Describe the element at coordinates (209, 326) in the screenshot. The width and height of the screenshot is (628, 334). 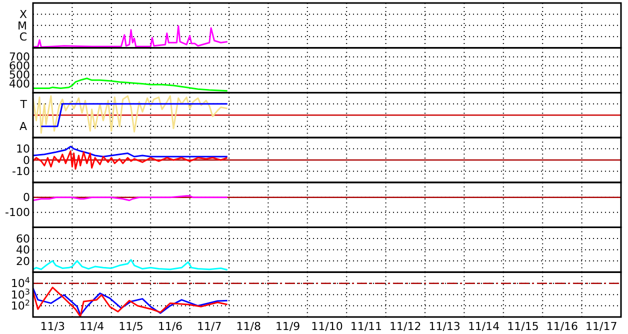
I see `x-tick-label: 11/7` at that location.